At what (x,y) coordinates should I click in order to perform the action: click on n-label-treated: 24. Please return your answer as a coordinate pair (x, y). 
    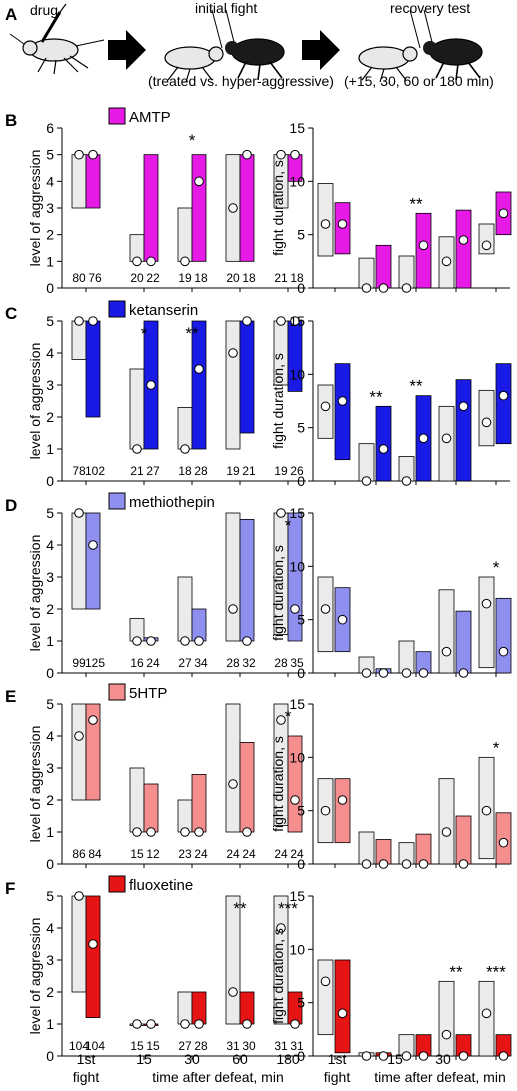
    Looking at the image, I should click on (153, 663).